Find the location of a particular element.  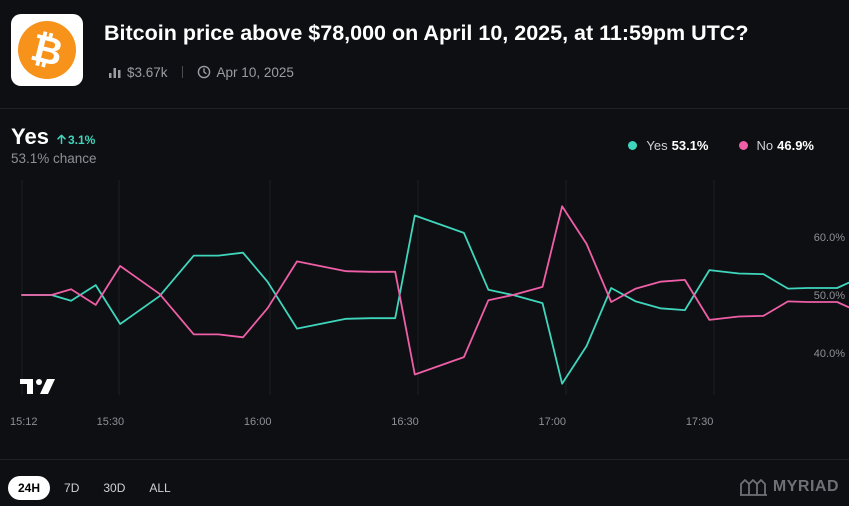

clock-icon is located at coordinates (203, 72).